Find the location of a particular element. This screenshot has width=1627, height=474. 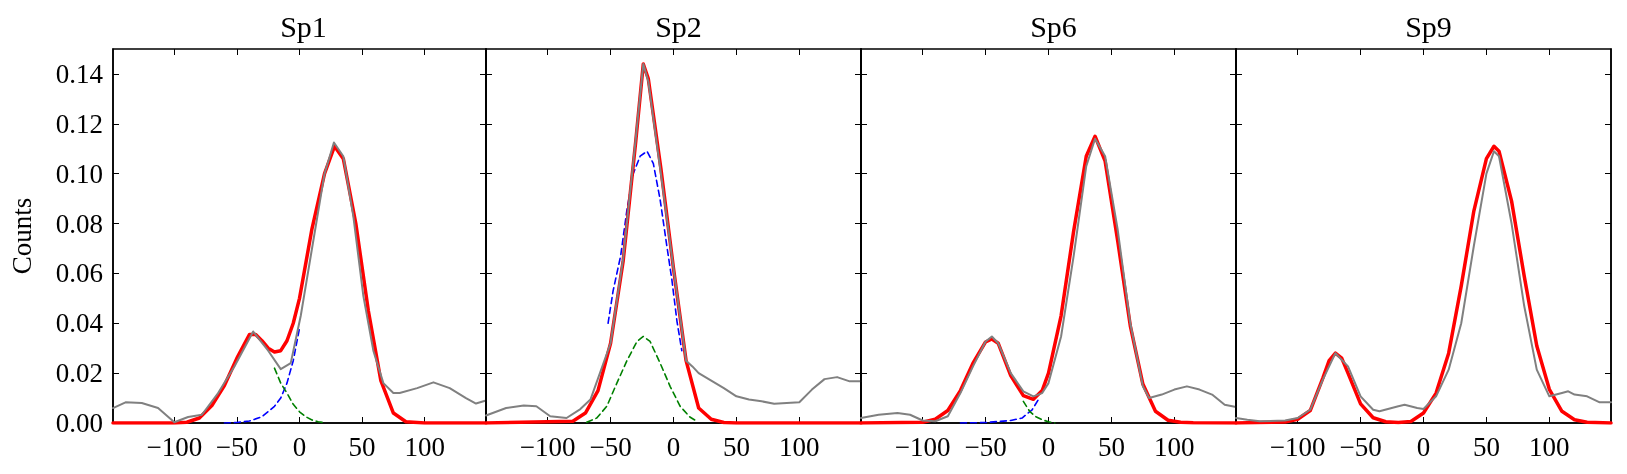

y-tick-label: 0.10 is located at coordinates (79, 173).